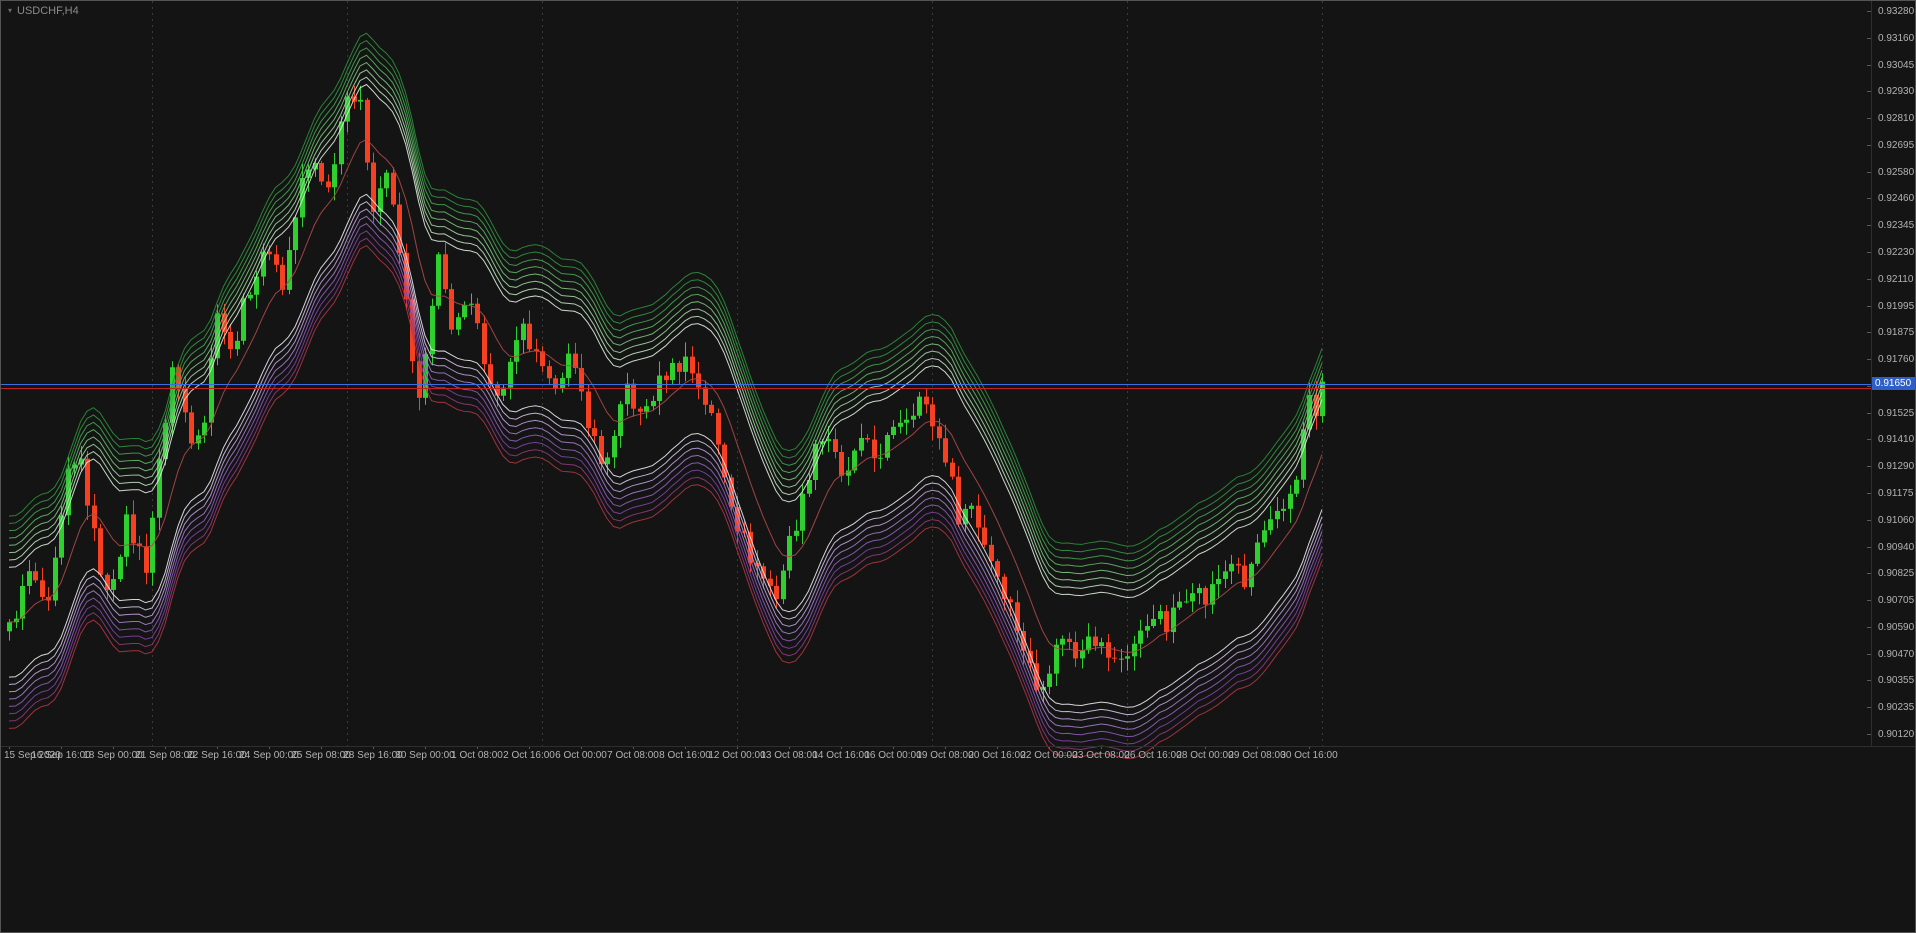 Image resolution: width=1916 pixels, height=933 pixels. What do you see at coordinates (1896, 333) in the screenshot?
I see `price-axis-label: 0.91875` at bounding box center [1896, 333].